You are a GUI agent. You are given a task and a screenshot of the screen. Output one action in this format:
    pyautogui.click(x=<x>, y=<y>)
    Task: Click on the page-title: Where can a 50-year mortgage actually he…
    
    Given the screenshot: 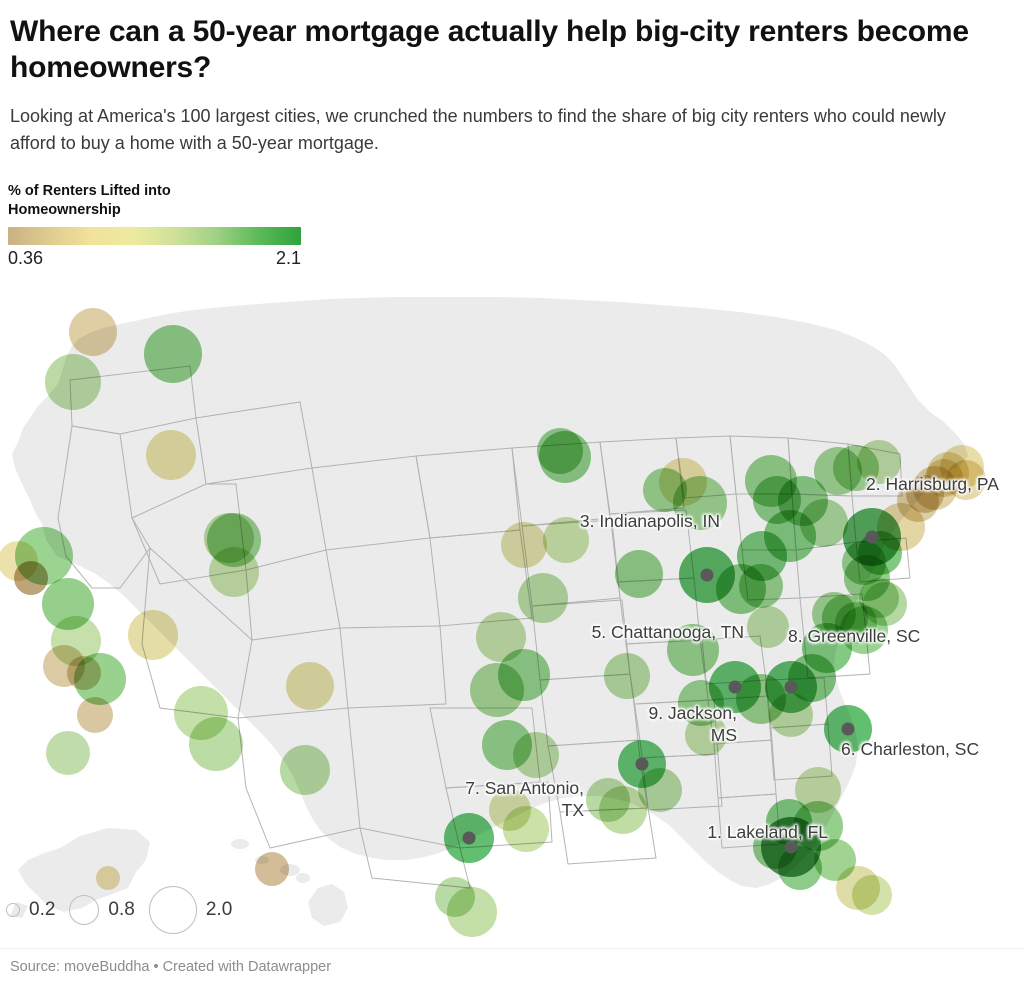 What is the action you would take?
    pyautogui.click(x=489, y=49)
    